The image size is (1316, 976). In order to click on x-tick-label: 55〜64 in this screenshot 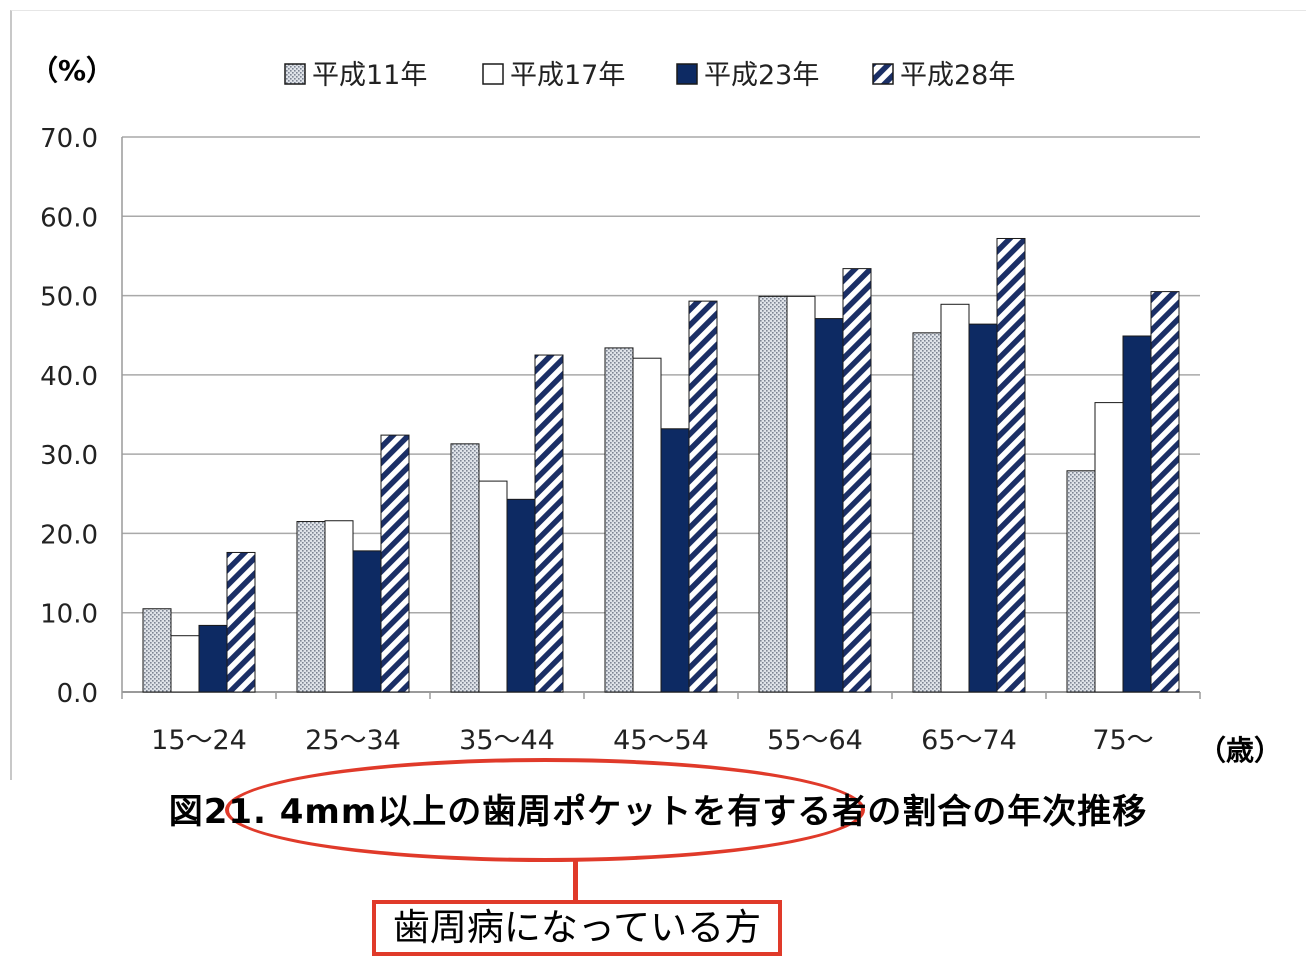, I will do `click(815, 740)`.